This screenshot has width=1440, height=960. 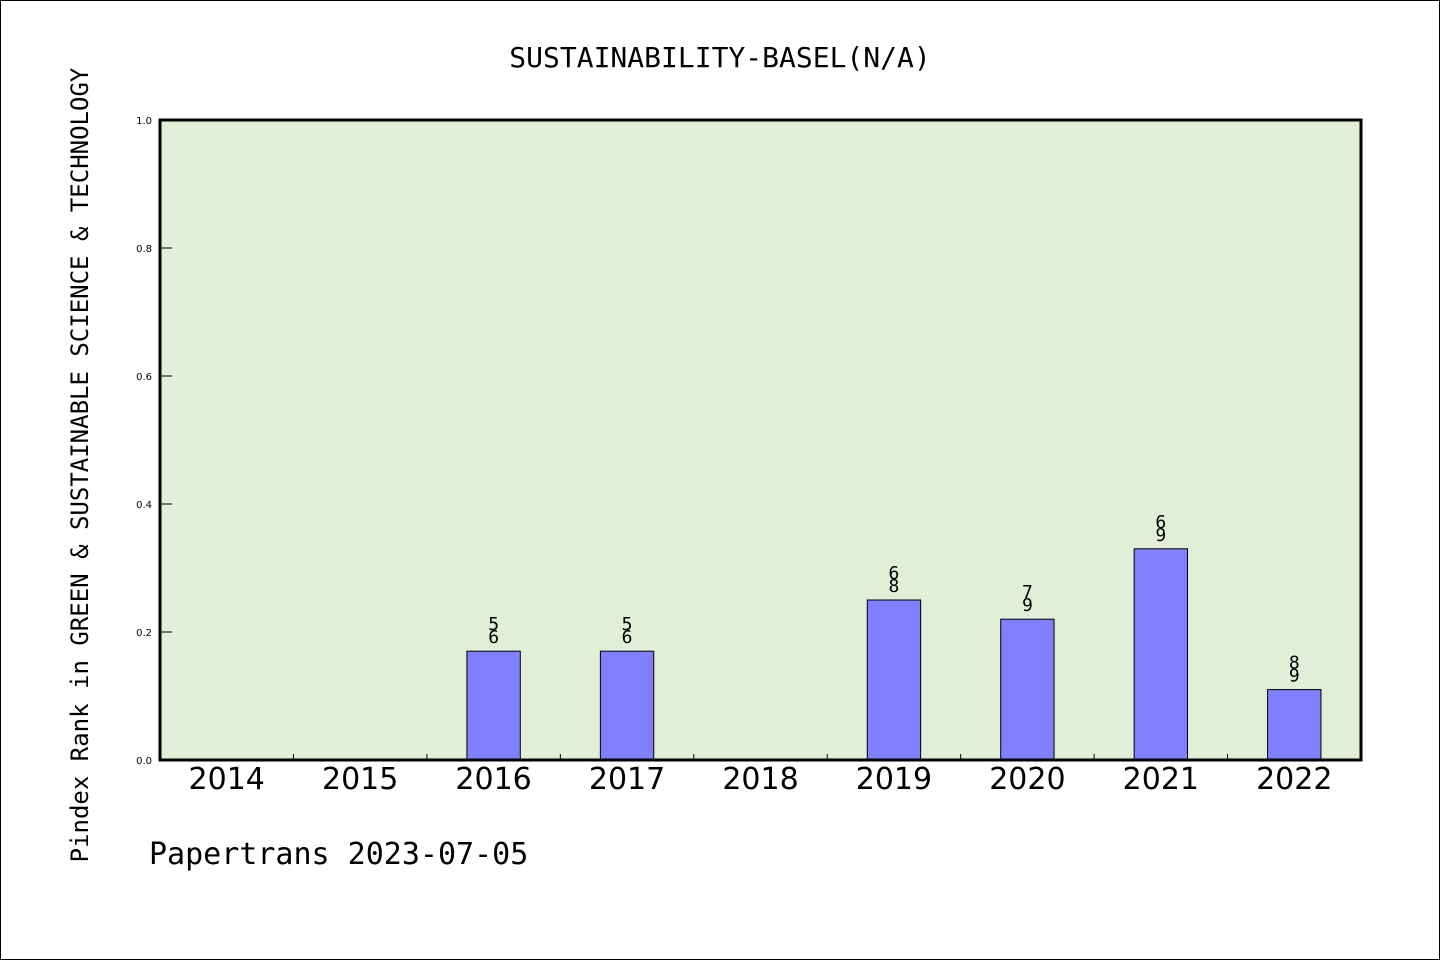 What do you see at coordinates (894, 779) in the screenshot?
I see `x-tick-label: 2019` at bounding box center [894, 779].